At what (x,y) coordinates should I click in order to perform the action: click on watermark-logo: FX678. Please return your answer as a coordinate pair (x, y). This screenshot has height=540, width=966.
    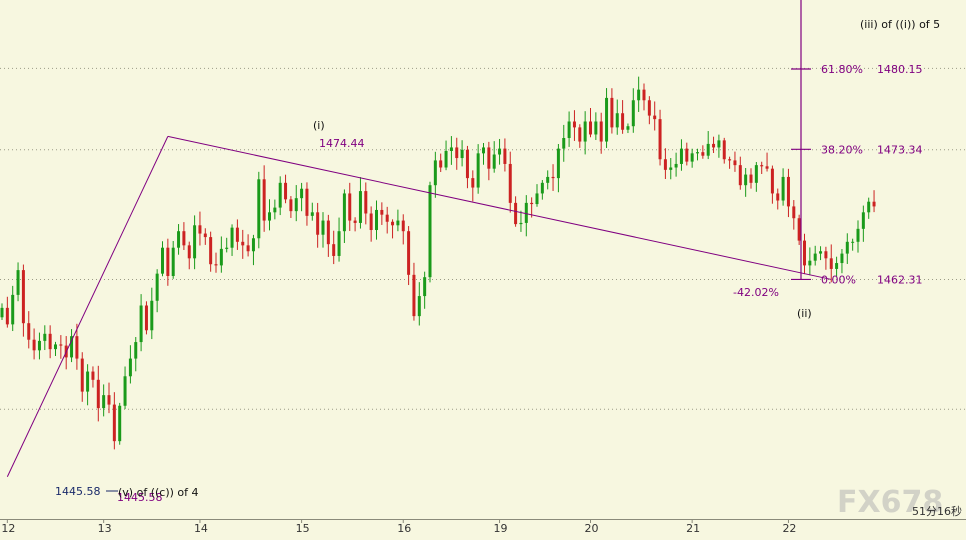
    Looking at the image, I should click on (890, 502).